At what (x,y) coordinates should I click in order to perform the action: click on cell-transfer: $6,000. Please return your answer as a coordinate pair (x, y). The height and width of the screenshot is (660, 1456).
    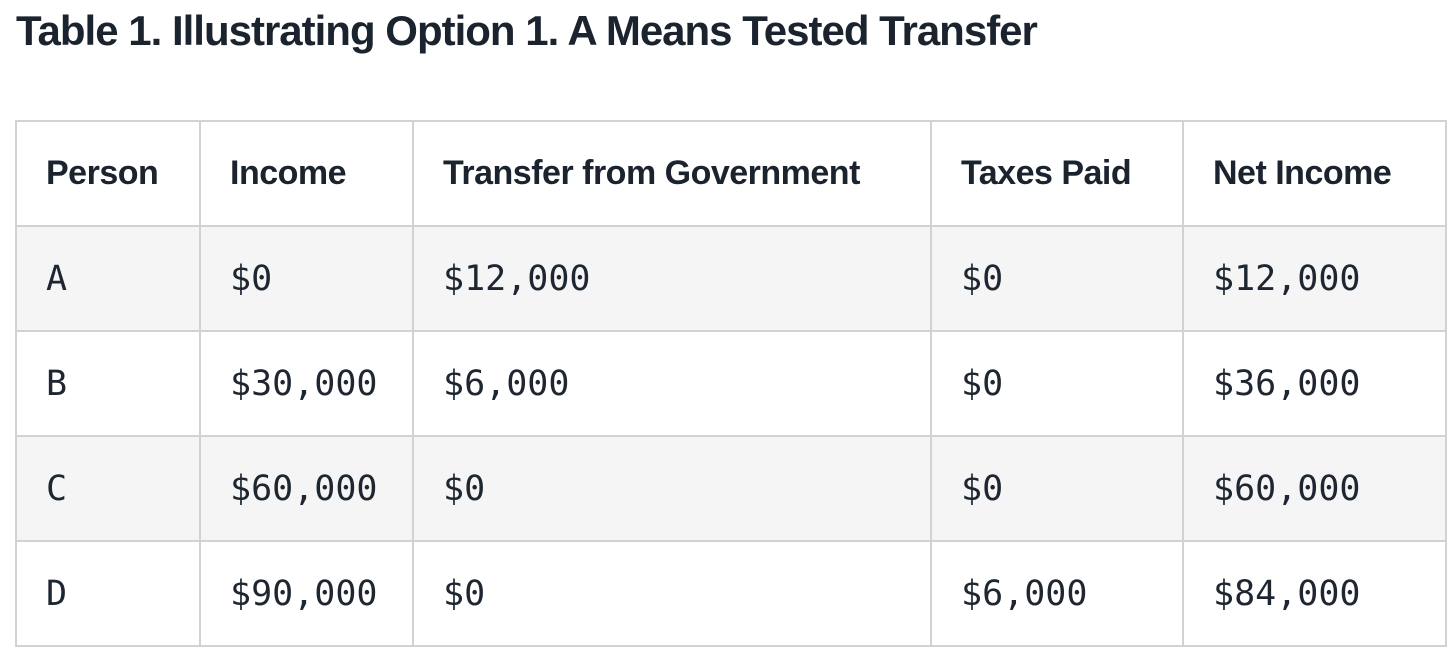
    Looking at the image, I should click on (672, 383).